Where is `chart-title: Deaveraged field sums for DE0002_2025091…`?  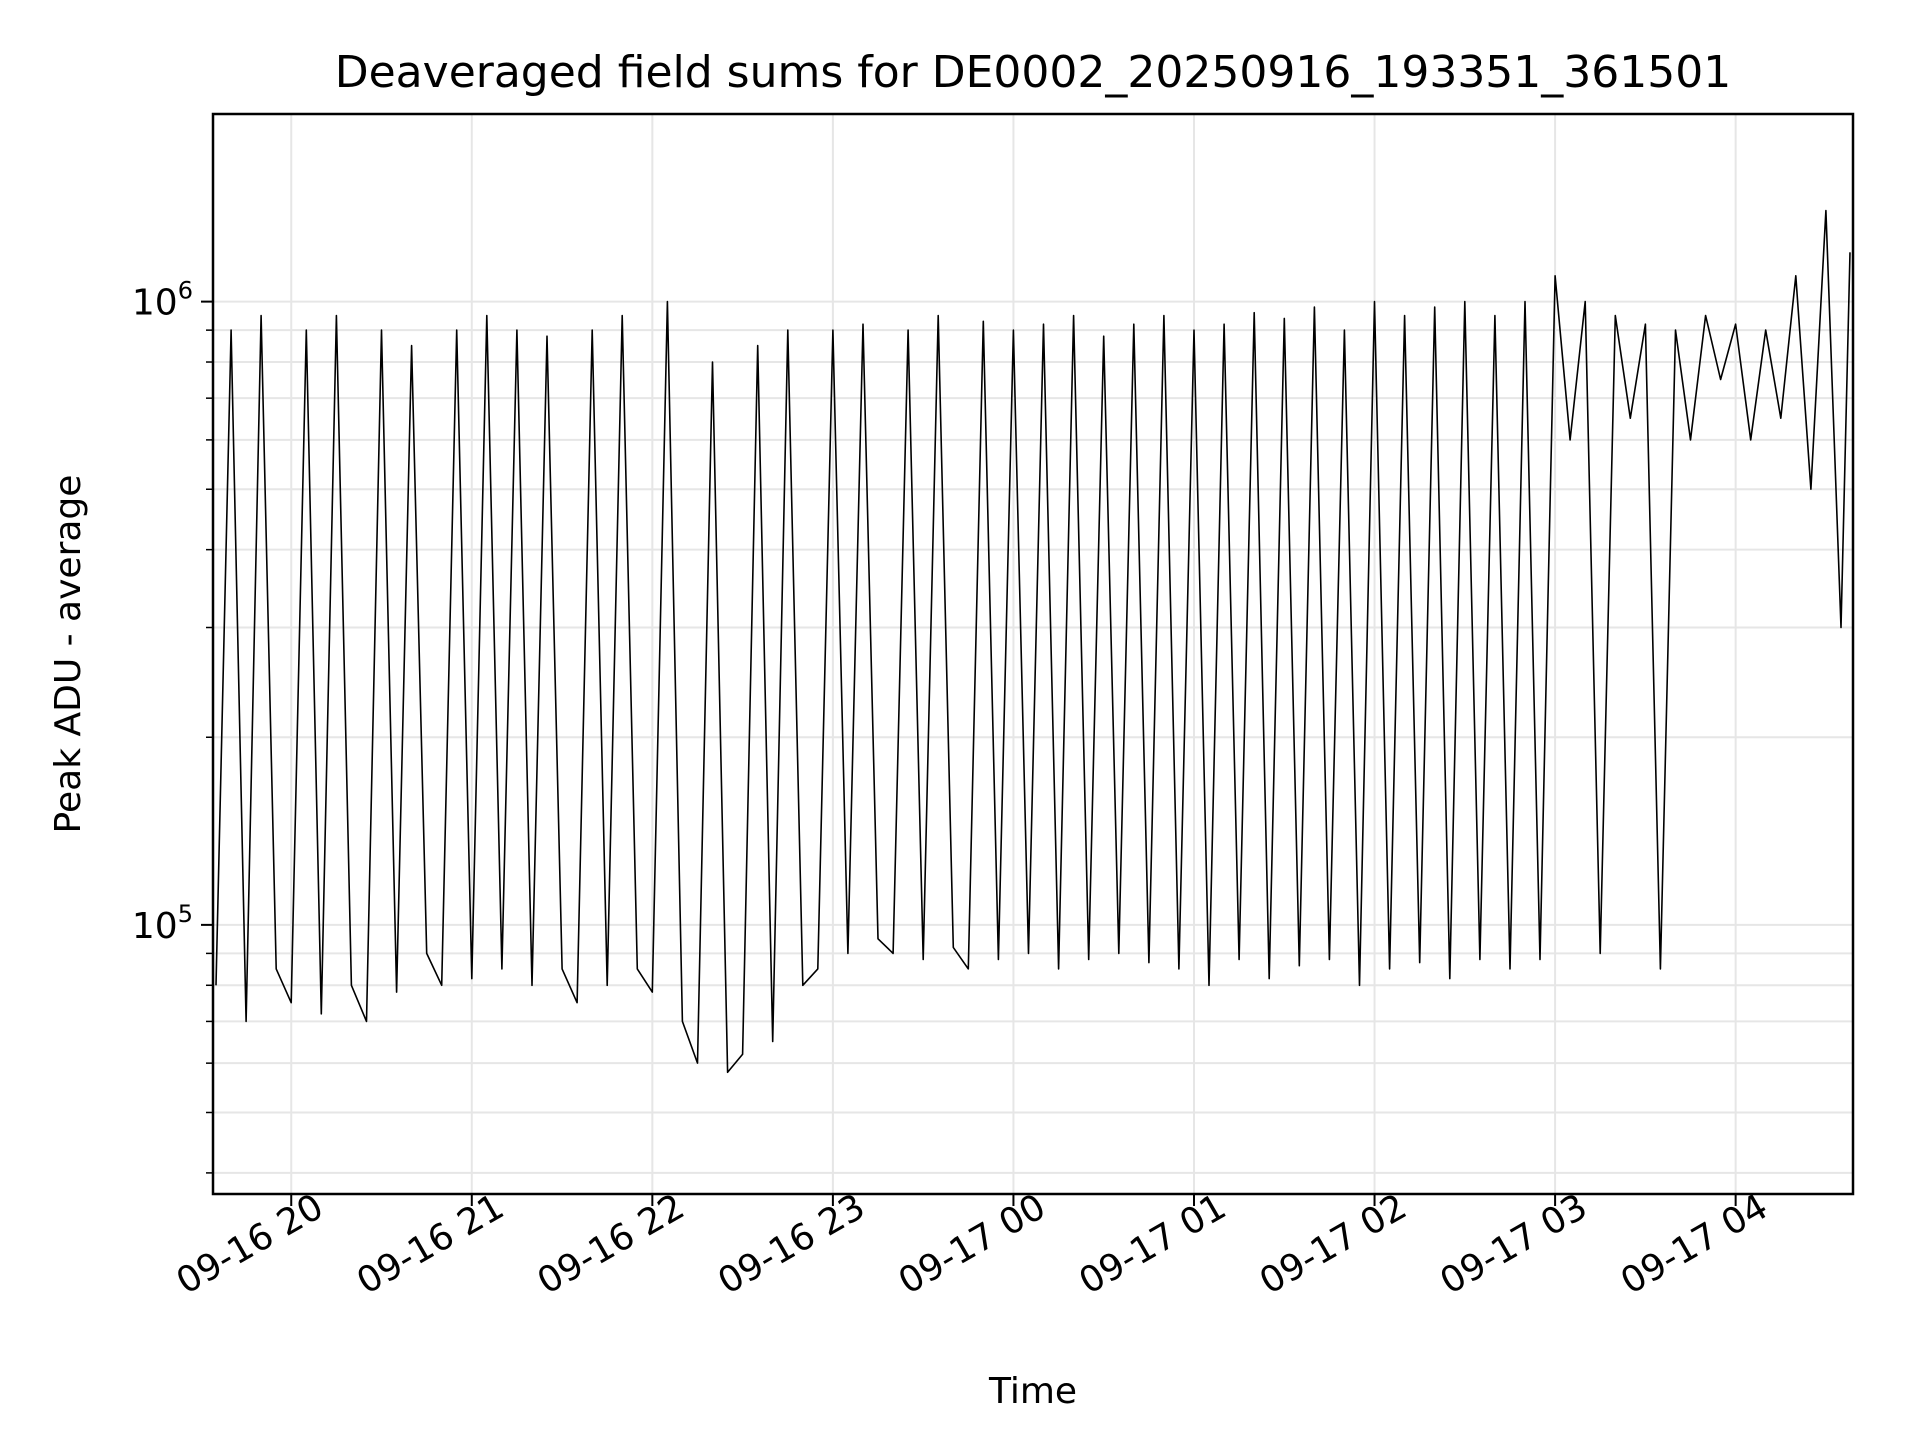 chart-title: Deaveraged field sums for DE0002_2025091… is located at coordinates (1033, 72).